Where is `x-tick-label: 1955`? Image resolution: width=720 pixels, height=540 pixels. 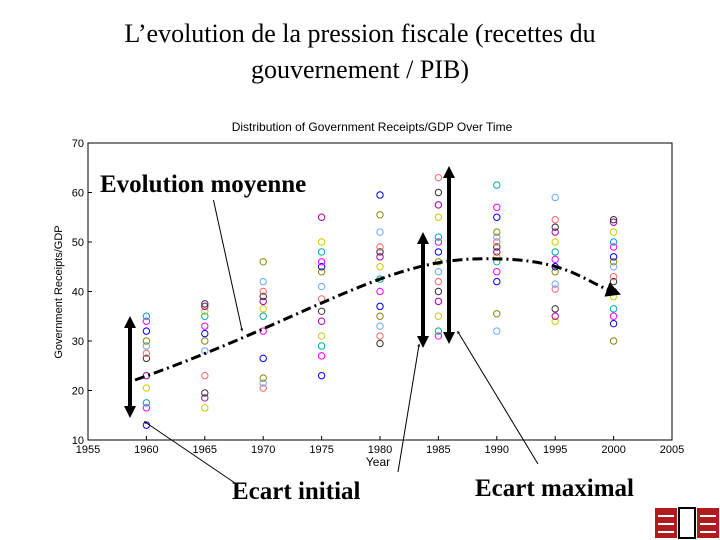 x-tick-label: 1955 is located at coordinates (88, 450).